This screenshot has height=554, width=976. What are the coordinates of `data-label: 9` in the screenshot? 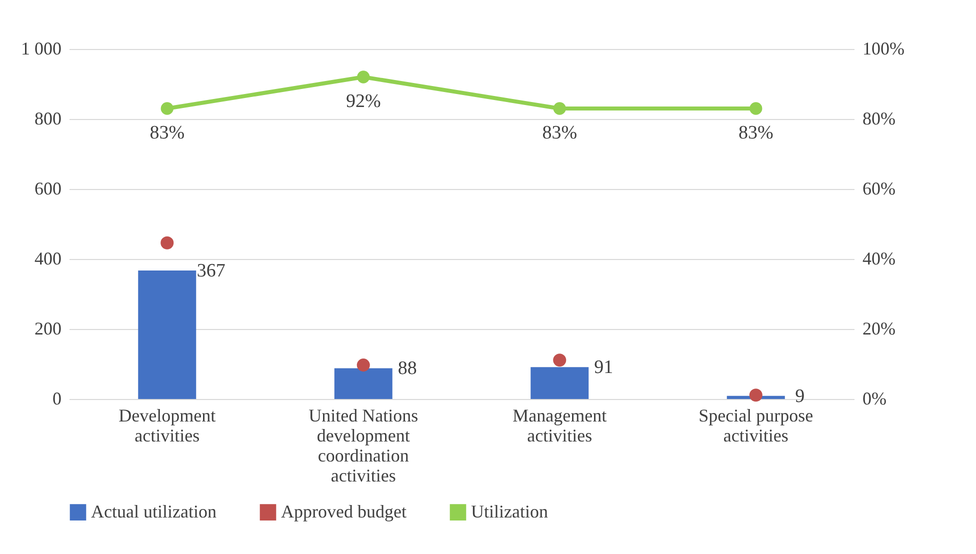 It's located at (800, 396).